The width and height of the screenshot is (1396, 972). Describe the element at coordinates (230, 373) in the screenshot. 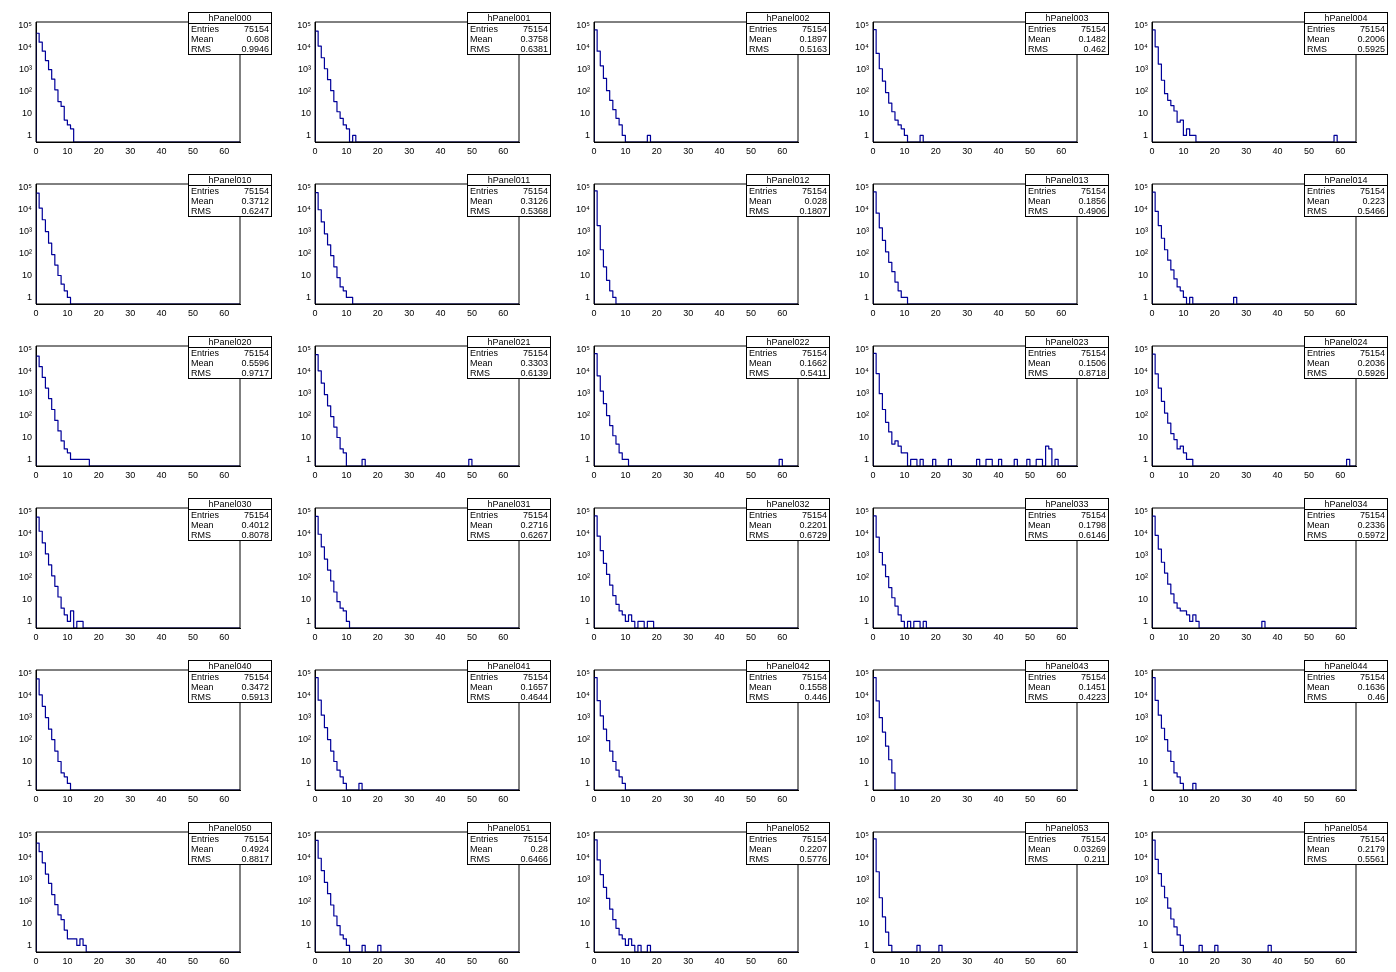

I see `text: RMS 0.9717` at that location.